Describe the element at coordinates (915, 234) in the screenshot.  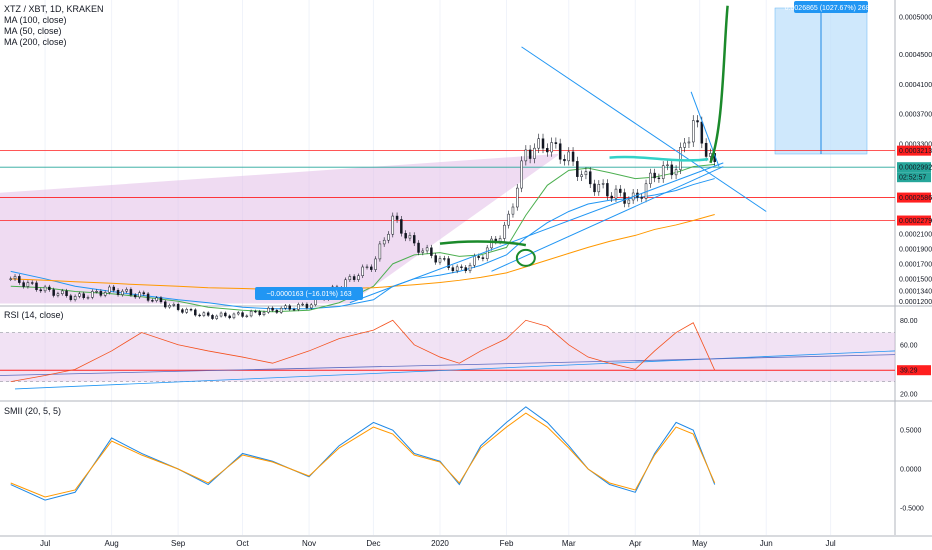
I see `price-tick-8: 0.0002100` at that location.